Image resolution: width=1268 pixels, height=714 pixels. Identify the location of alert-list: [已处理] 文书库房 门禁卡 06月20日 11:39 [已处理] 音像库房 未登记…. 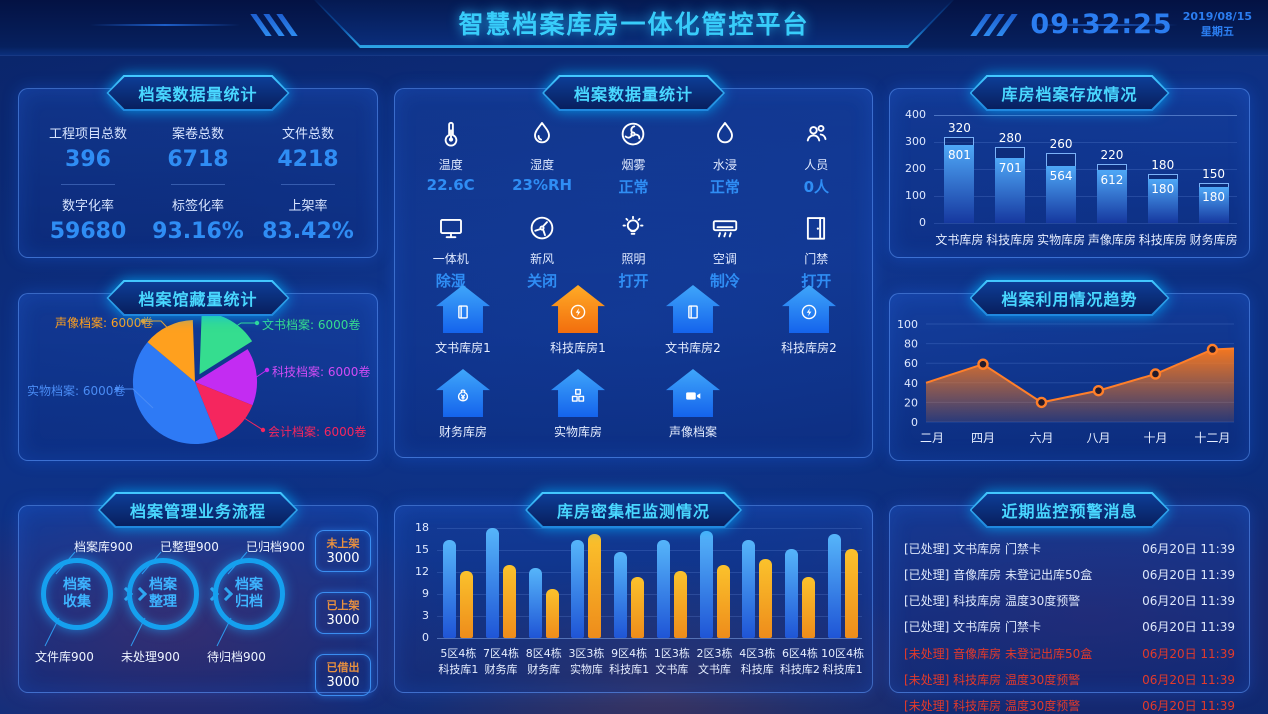
(1069, 610).